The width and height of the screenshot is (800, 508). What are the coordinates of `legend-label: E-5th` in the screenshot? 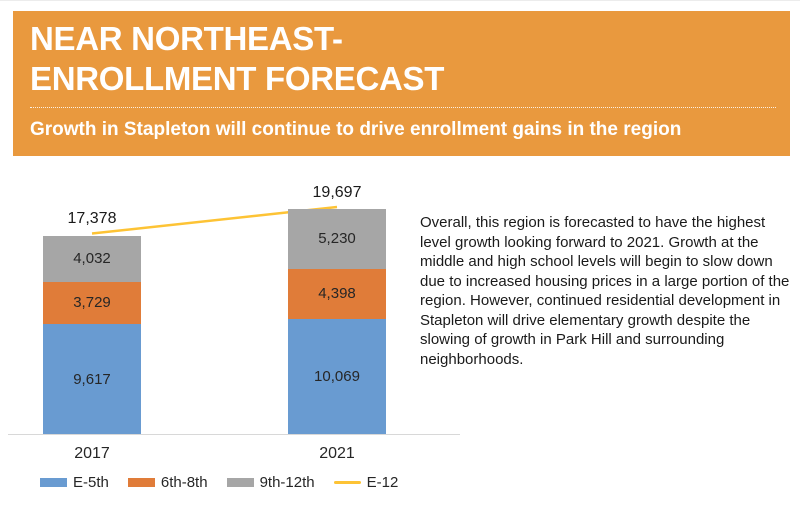 It's located at (91, 482).